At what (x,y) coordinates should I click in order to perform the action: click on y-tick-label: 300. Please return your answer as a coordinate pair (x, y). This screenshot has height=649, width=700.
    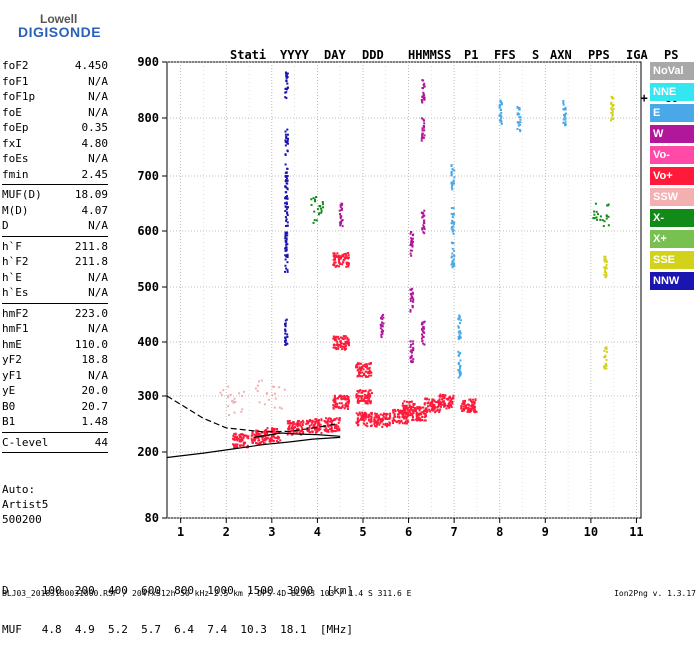
    Looking at the image, I should click on (148, 396).